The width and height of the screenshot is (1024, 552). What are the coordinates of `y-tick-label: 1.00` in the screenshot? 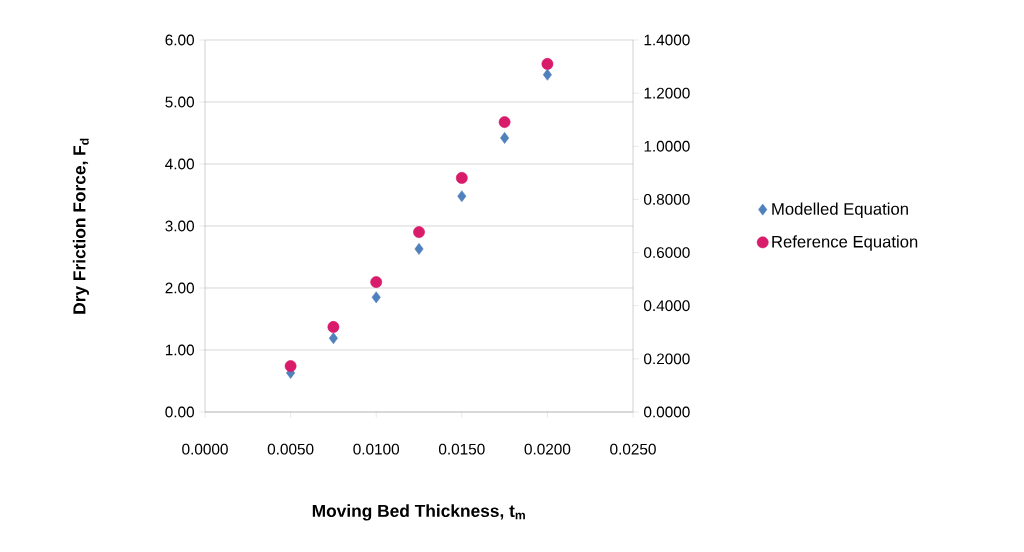 It's located at (179, 350).